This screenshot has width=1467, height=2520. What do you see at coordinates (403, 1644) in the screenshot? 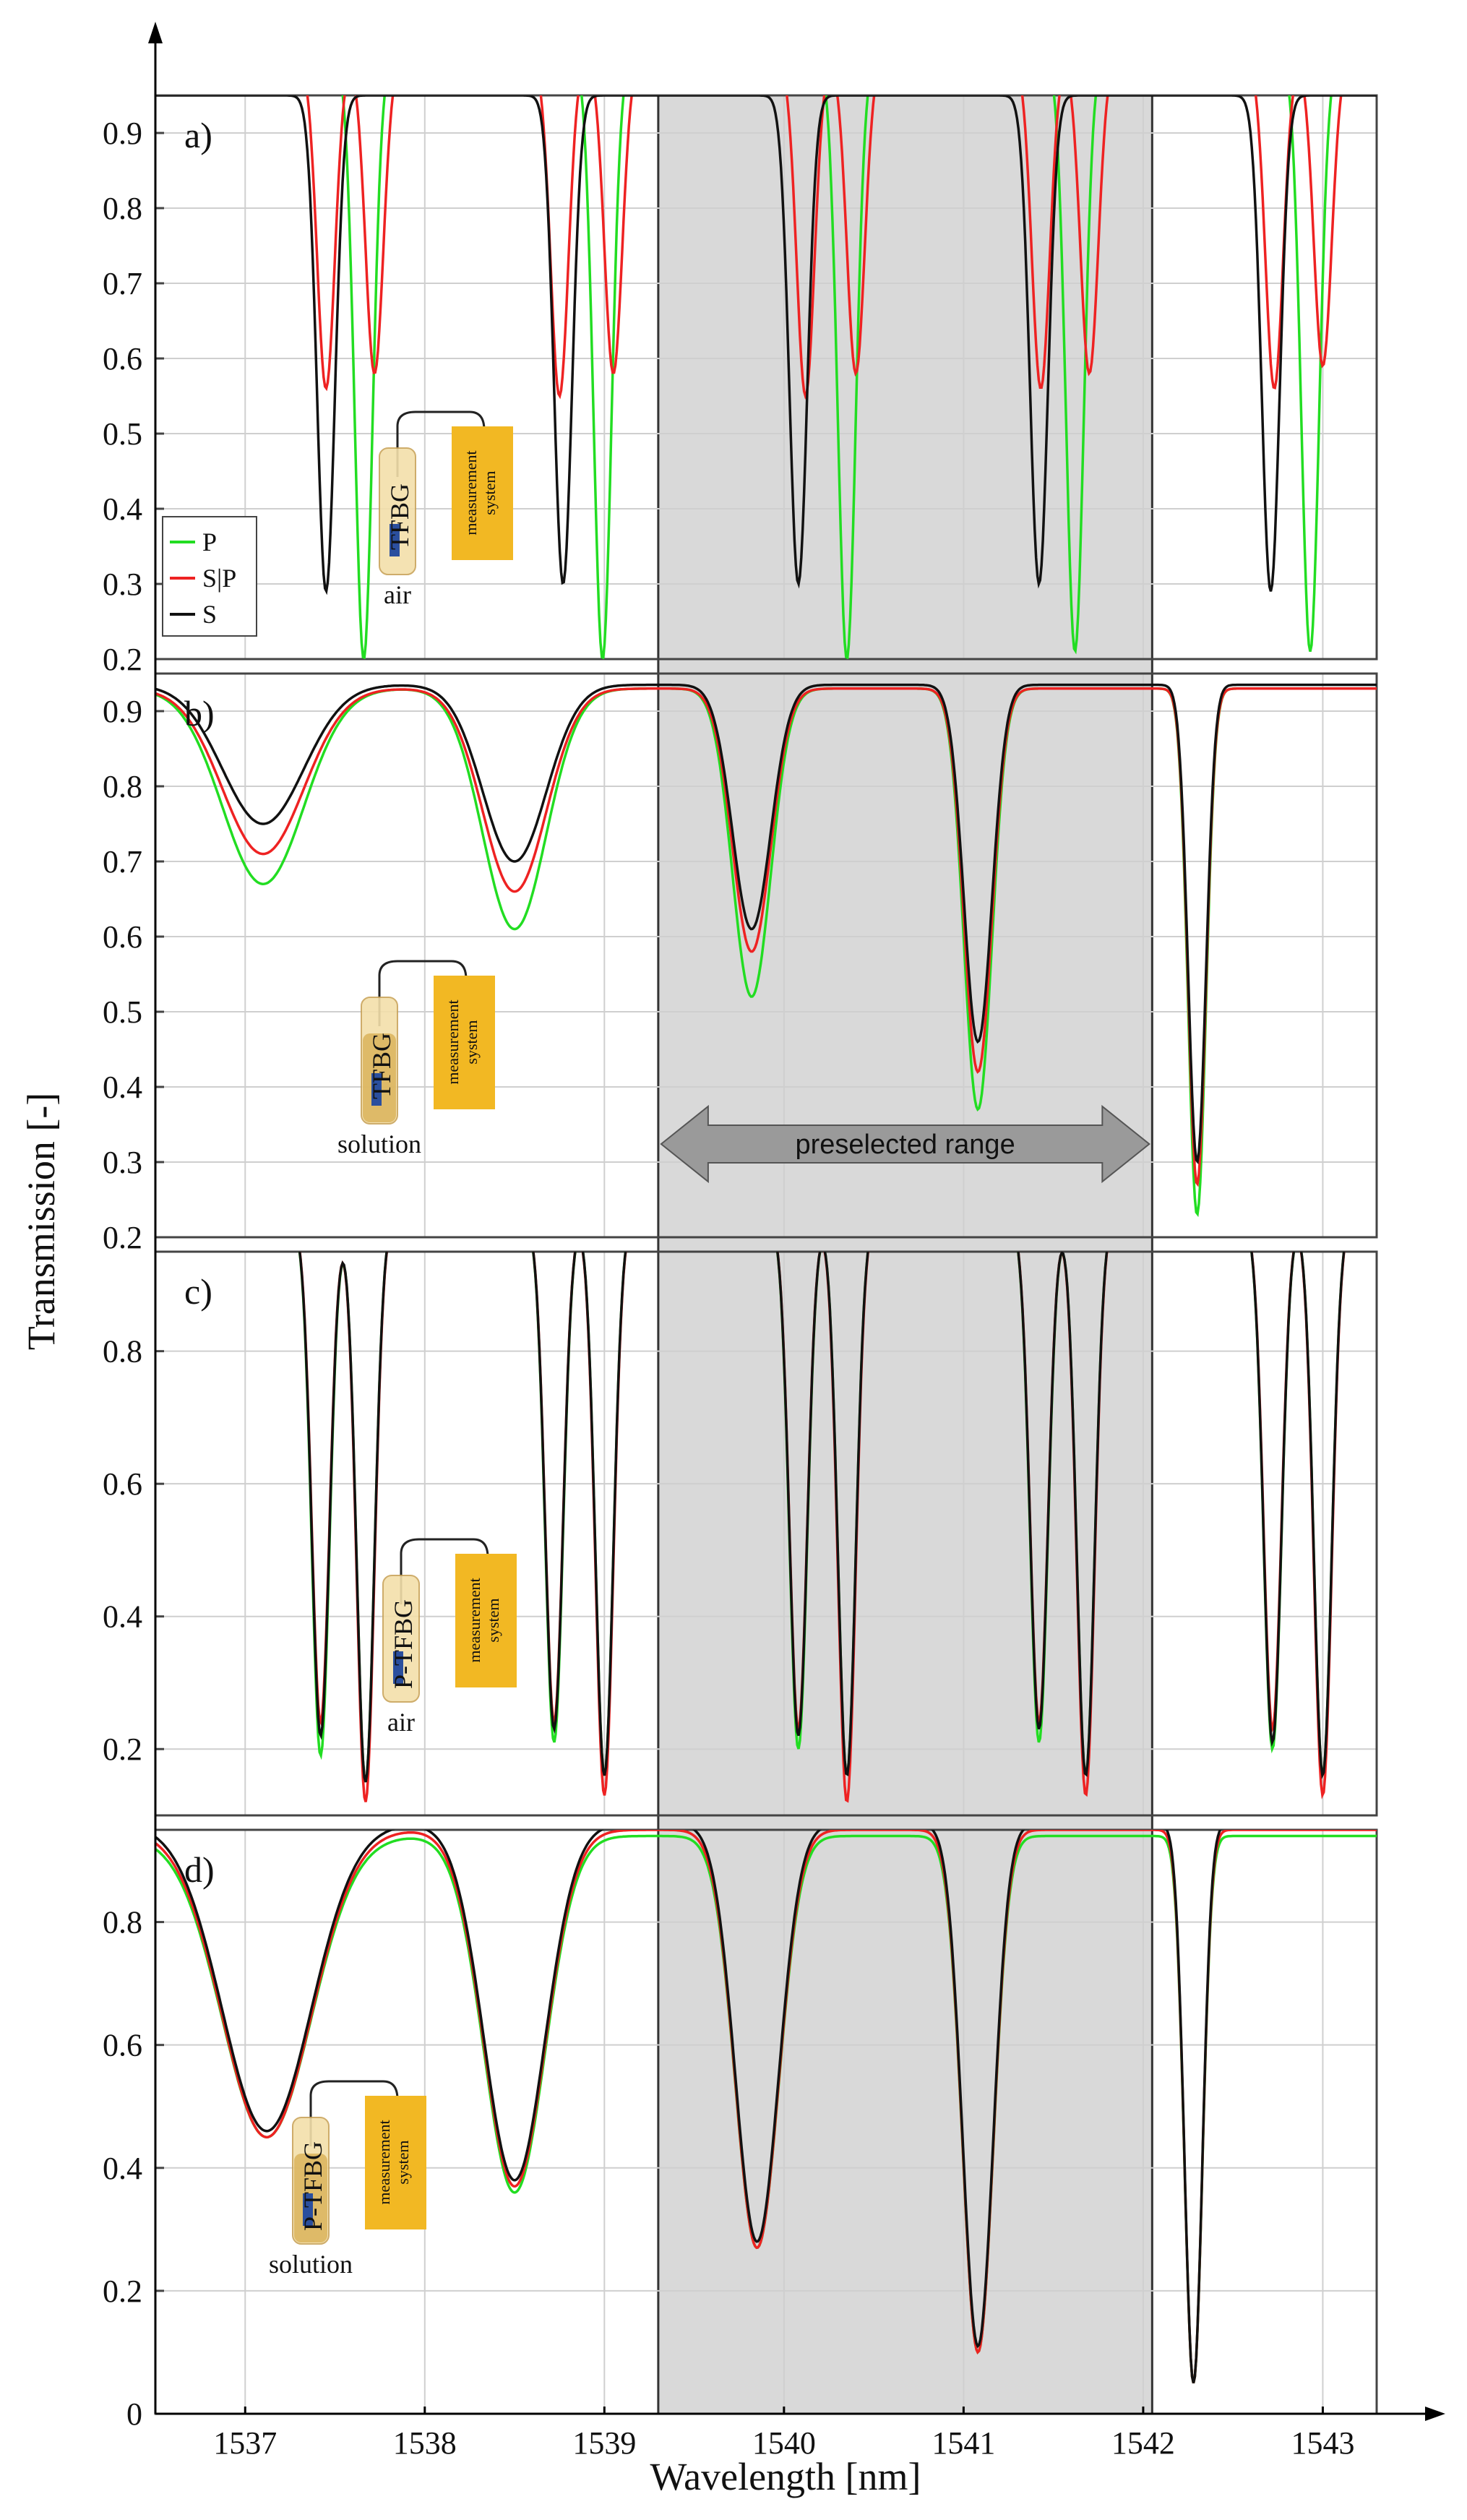
I see `inset-c-sensor-label: P-TFBG` at bounding box center [403, 1644].